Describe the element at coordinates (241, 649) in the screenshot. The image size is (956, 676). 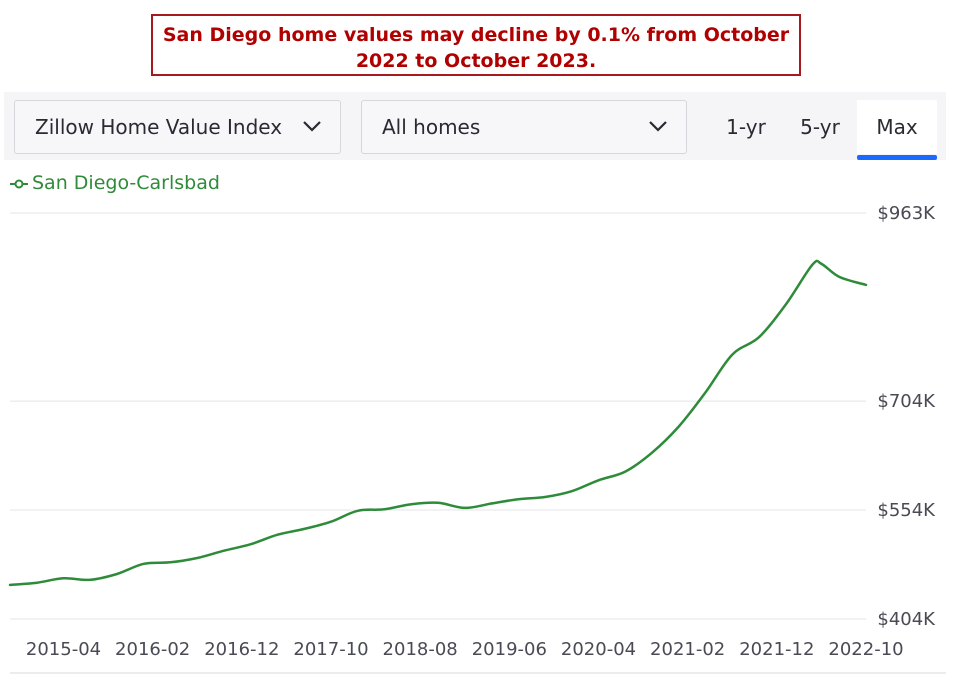
I see `x-tick-label: 2016-12` at that location.